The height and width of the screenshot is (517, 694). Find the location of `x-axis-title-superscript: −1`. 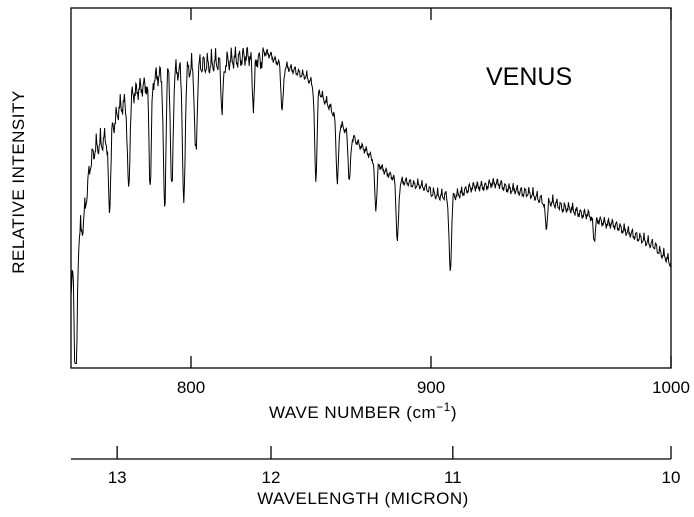

x-axis-title-superscript: −1 is located at coordinates (443, 407).